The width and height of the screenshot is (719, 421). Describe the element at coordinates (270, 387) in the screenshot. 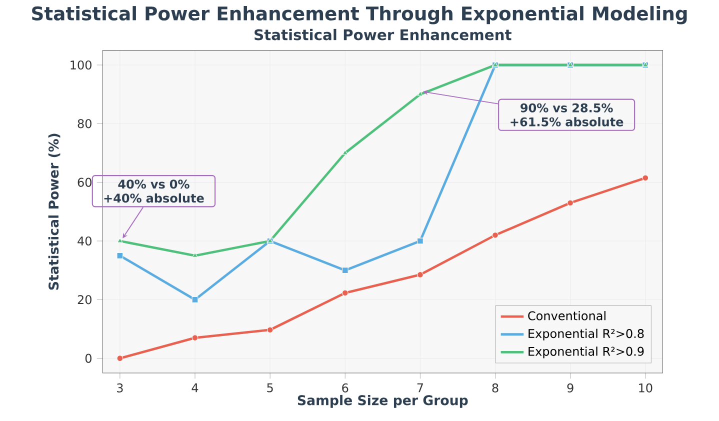

I see `x-tick-label: 5` at that location.